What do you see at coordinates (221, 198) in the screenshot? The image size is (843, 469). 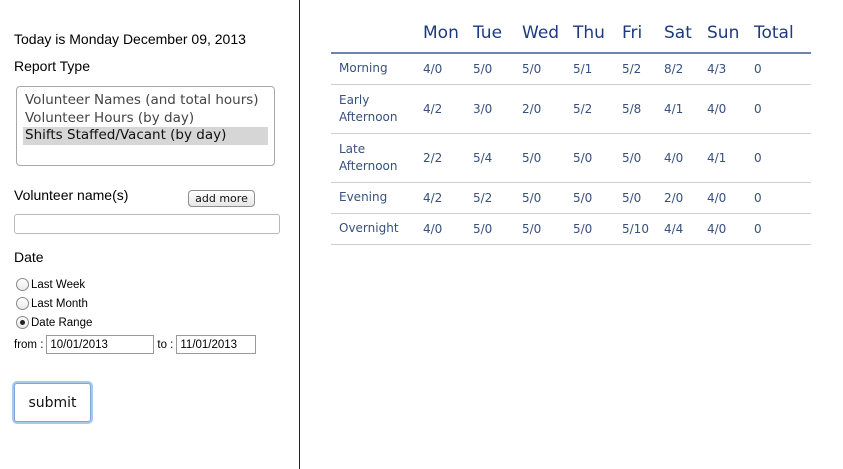 I see `add-more-button: add more` at bounding box center [221, 198].